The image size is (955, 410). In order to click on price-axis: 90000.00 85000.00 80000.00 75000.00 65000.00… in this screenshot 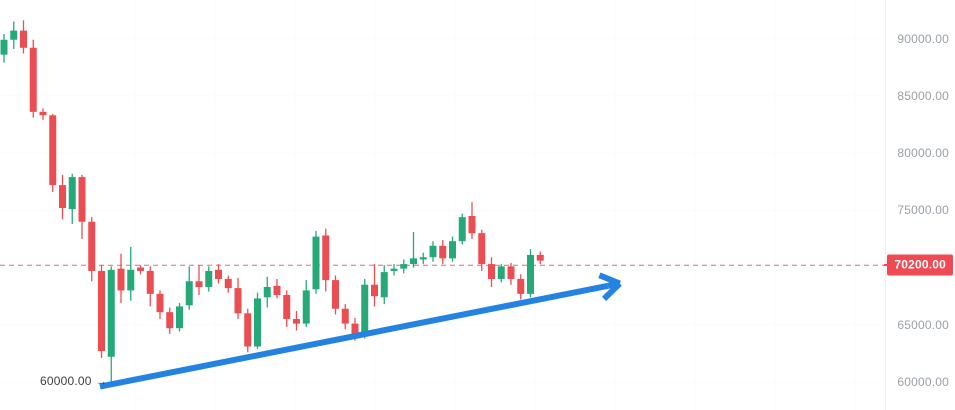, I will do `click(920, 205)`.